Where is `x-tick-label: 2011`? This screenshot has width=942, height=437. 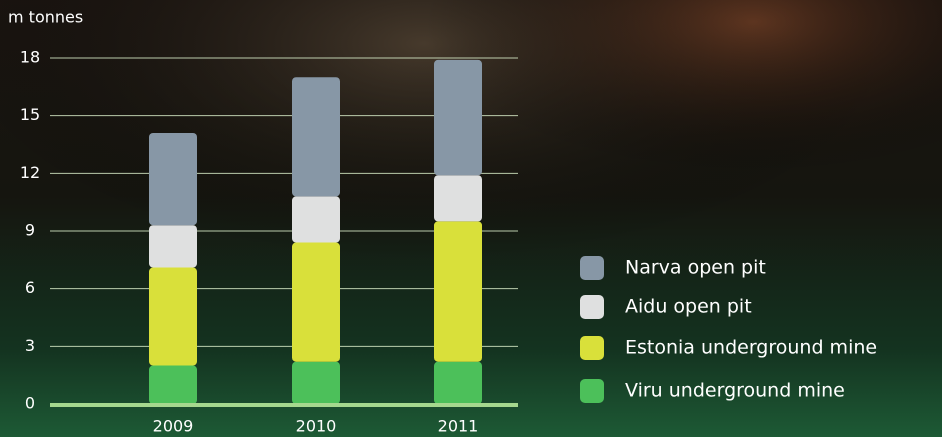 x-tick-label: 2011 is located at coordinates (458, 426).